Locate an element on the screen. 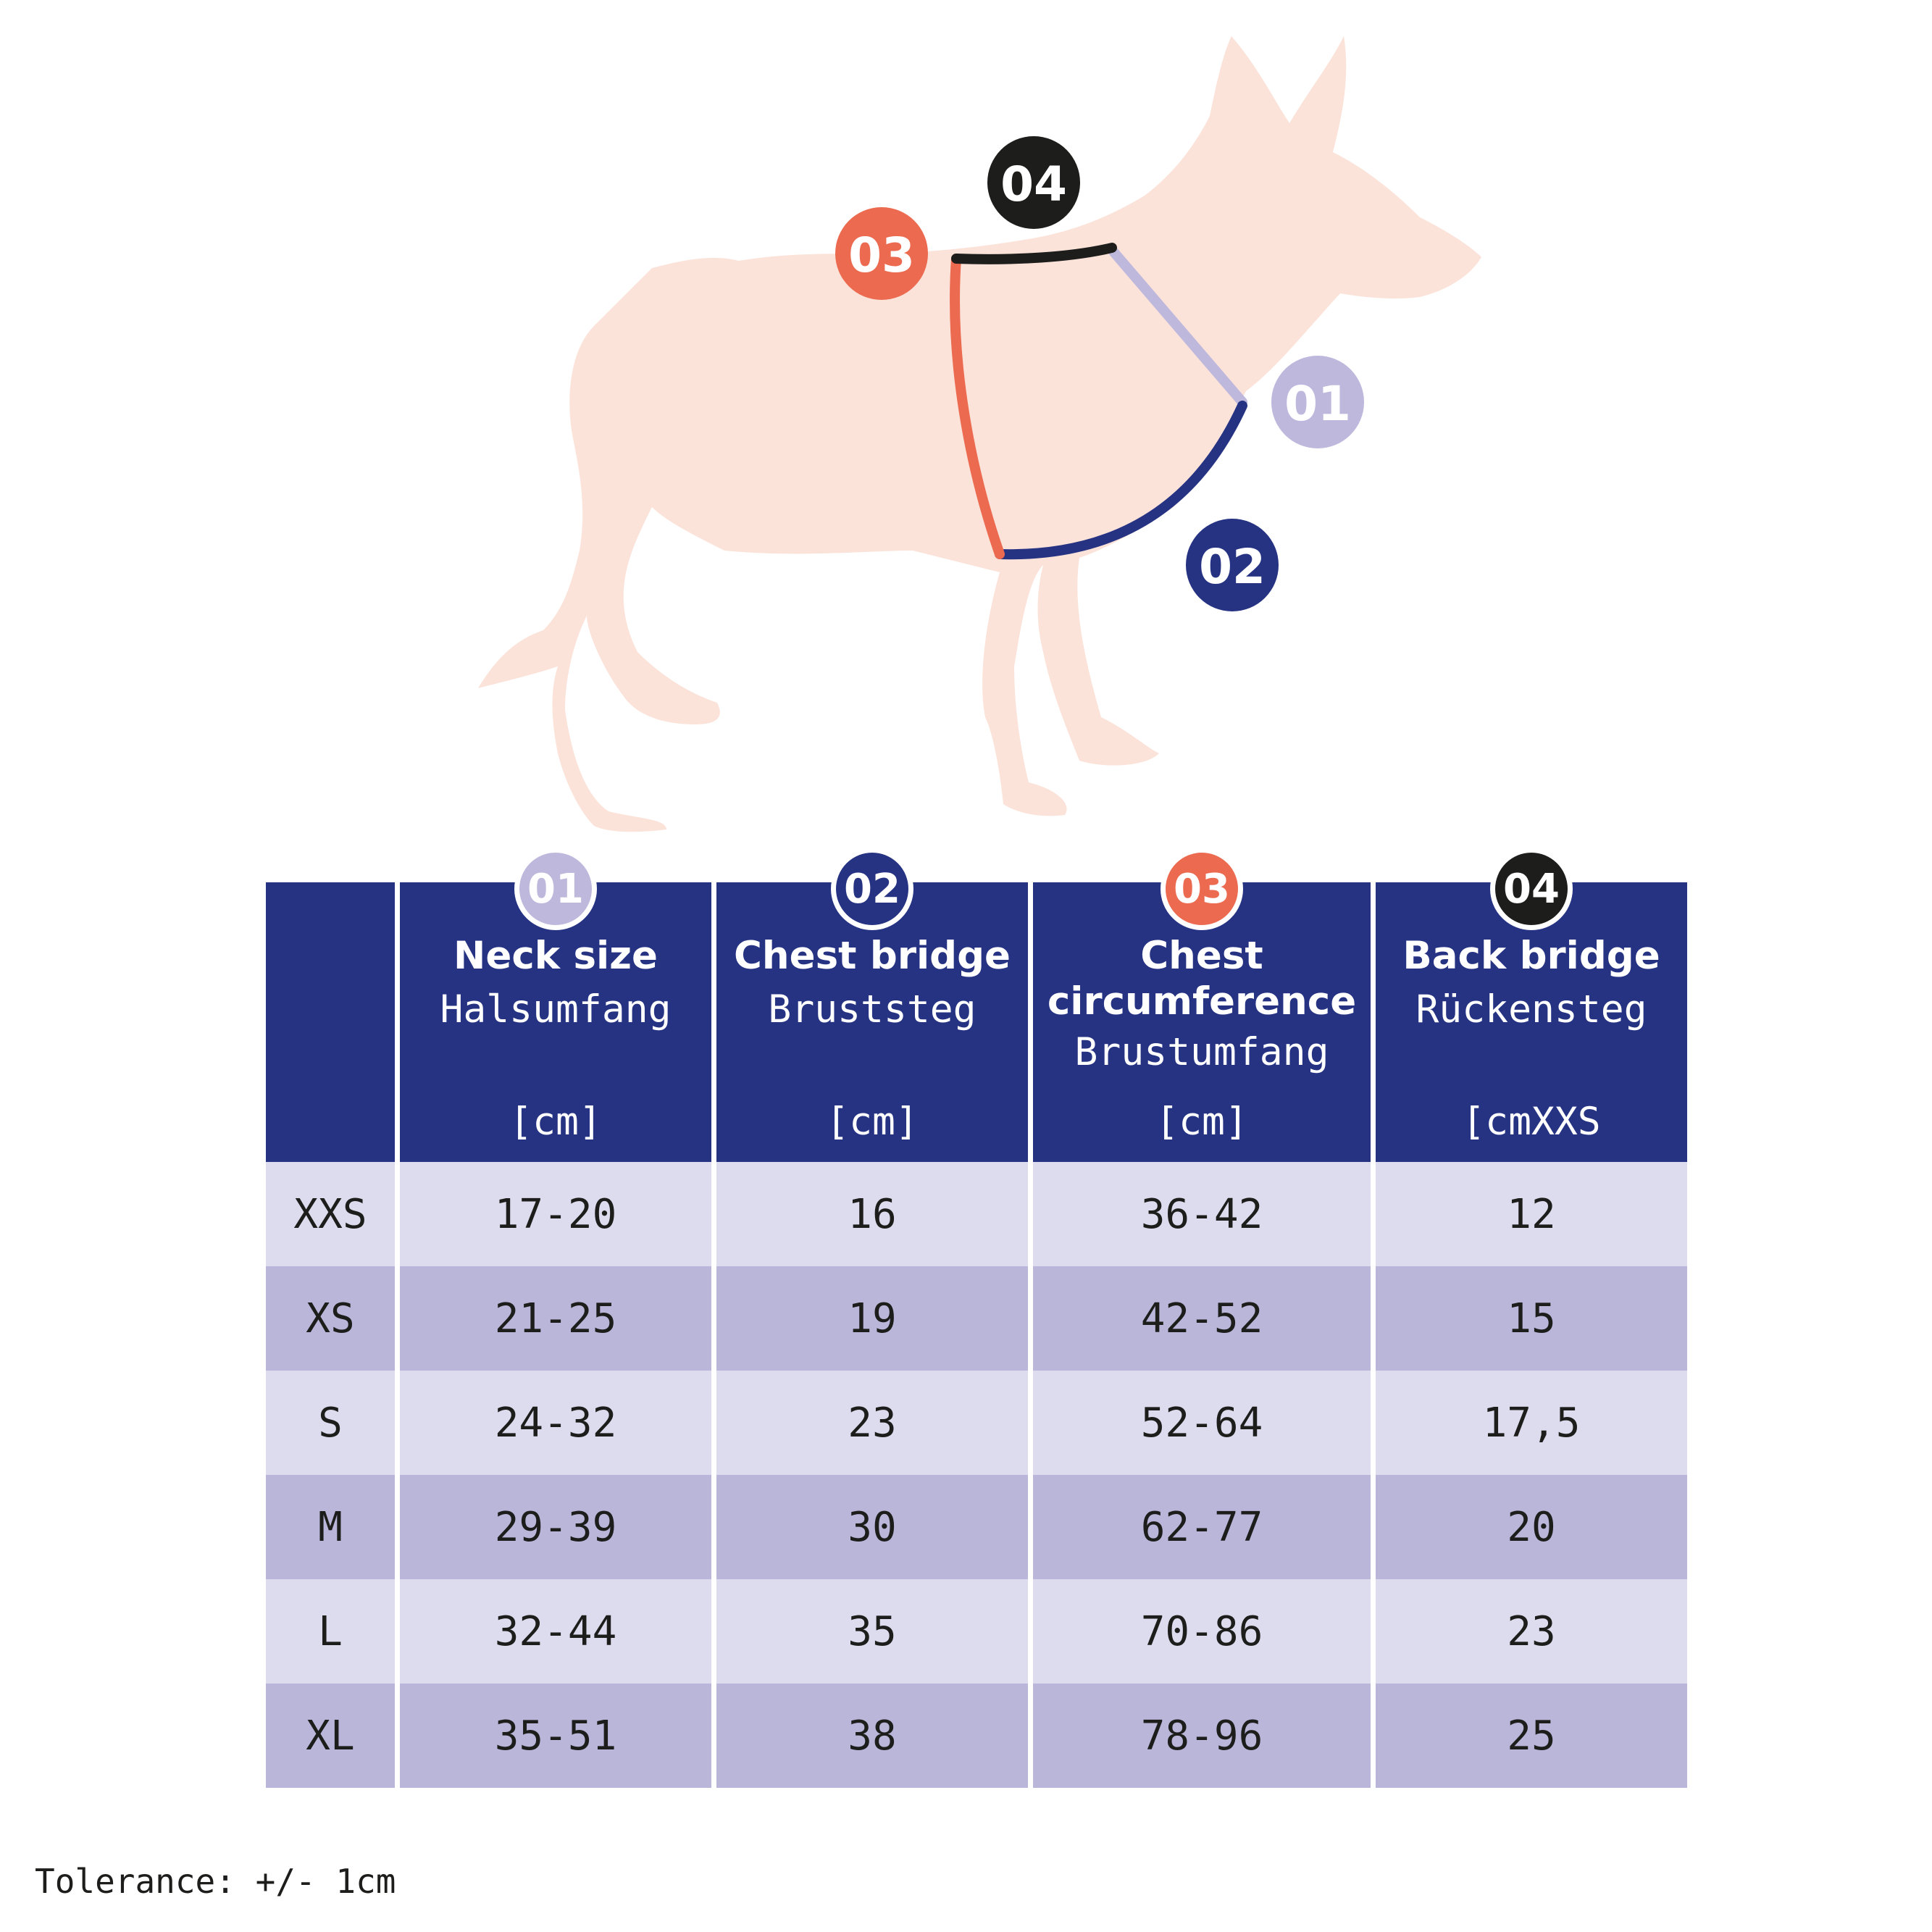  back-bridge-value: 12 is located at coordinates (1531, 1214).